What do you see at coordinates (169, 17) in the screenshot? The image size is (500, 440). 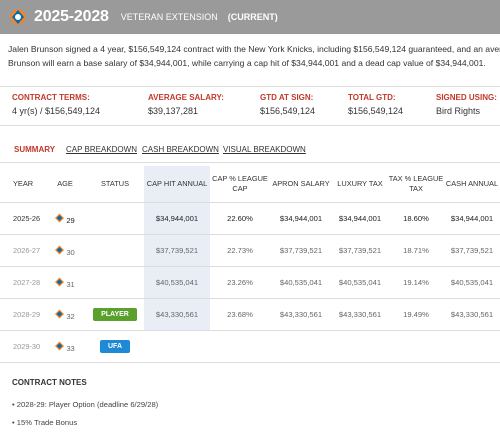 I see `contract-type-label: VETERAN EXTENSION` at bounding box center [169, 17].